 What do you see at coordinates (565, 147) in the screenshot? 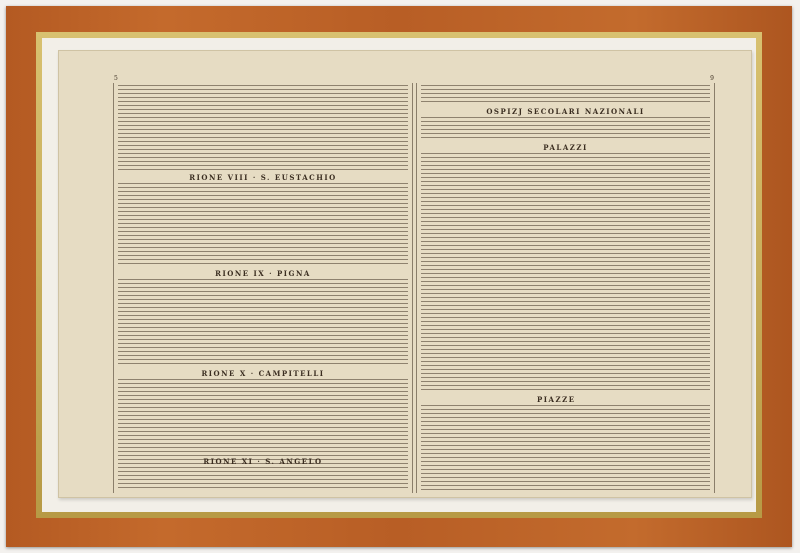
I see `section-heading: PALAZZI` at bounding box center [565, 147].